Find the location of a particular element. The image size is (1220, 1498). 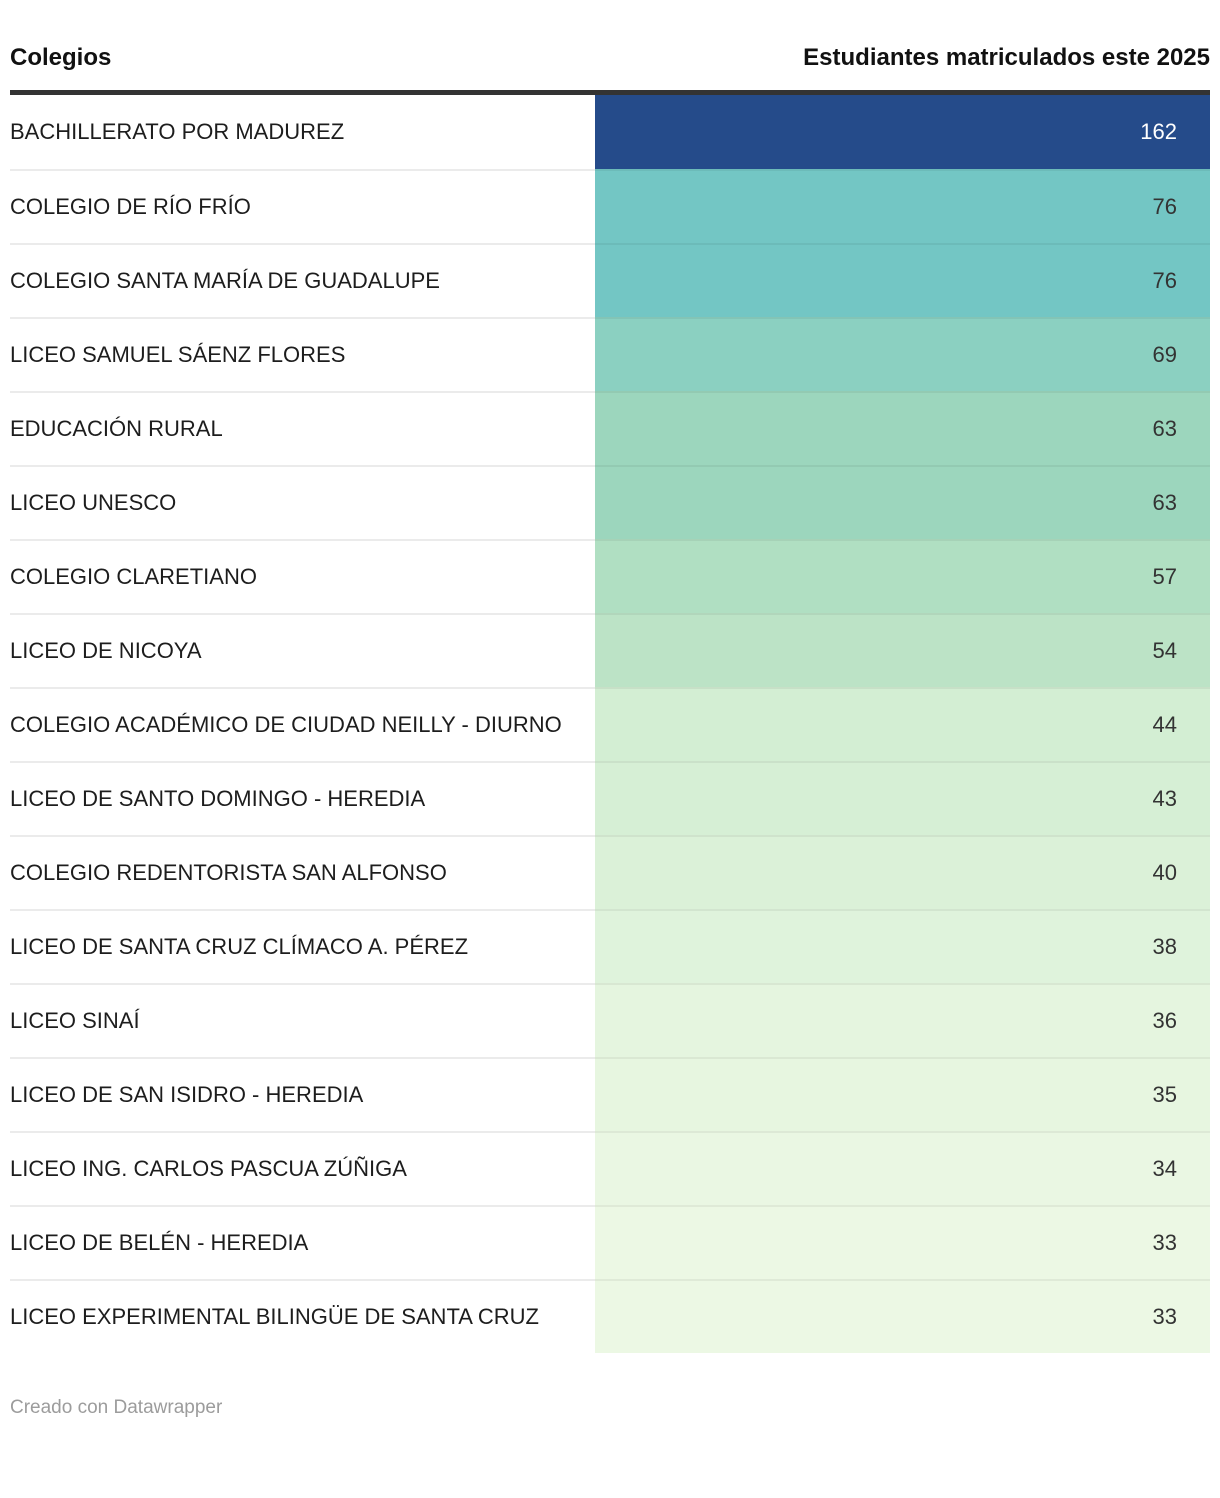

column-header-colegios: Colegios is located at coordinates (61, 57).